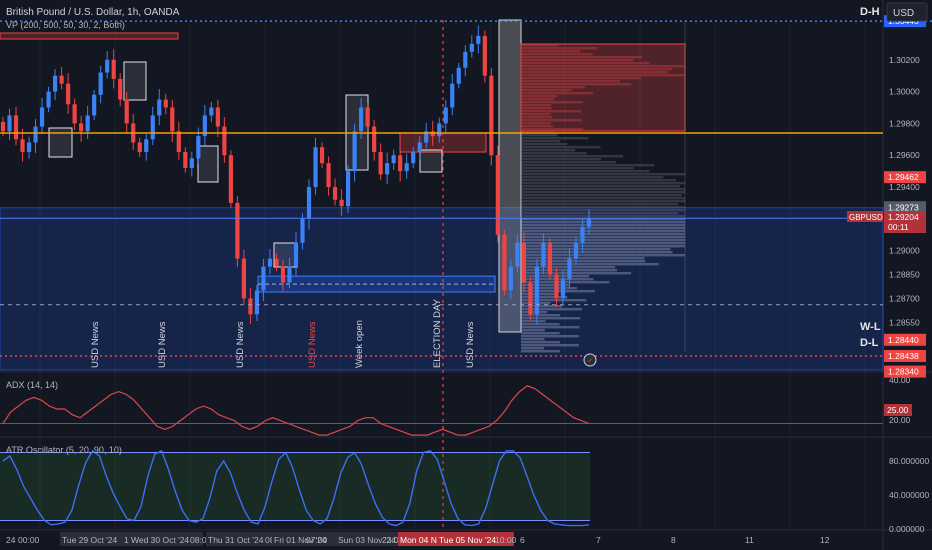 This screenshot has height=550, width=932. What do you see at coordinates (907, 12) in the screenshot?
I see `currency-button` at bounding box center [907, 12].